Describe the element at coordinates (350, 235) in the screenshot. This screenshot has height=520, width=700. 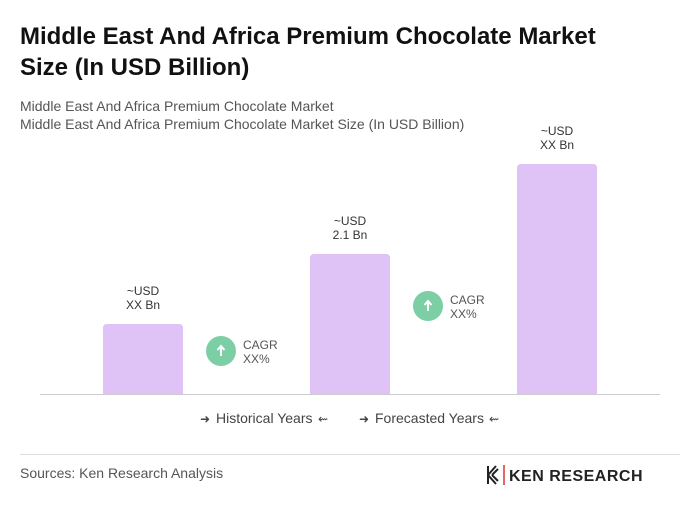
I see `value-label: 2.1 Bn` at that location.